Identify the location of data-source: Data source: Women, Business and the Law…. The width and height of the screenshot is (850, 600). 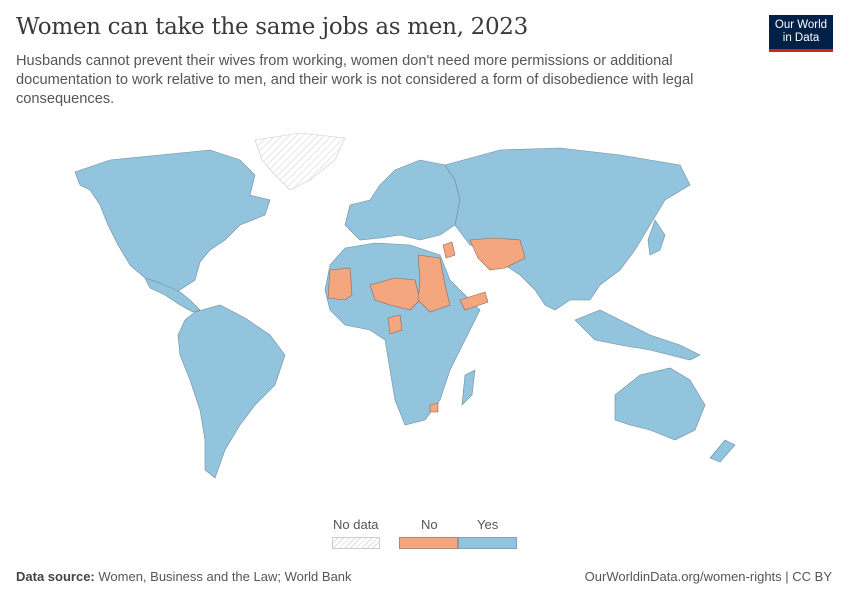
(184, 576).